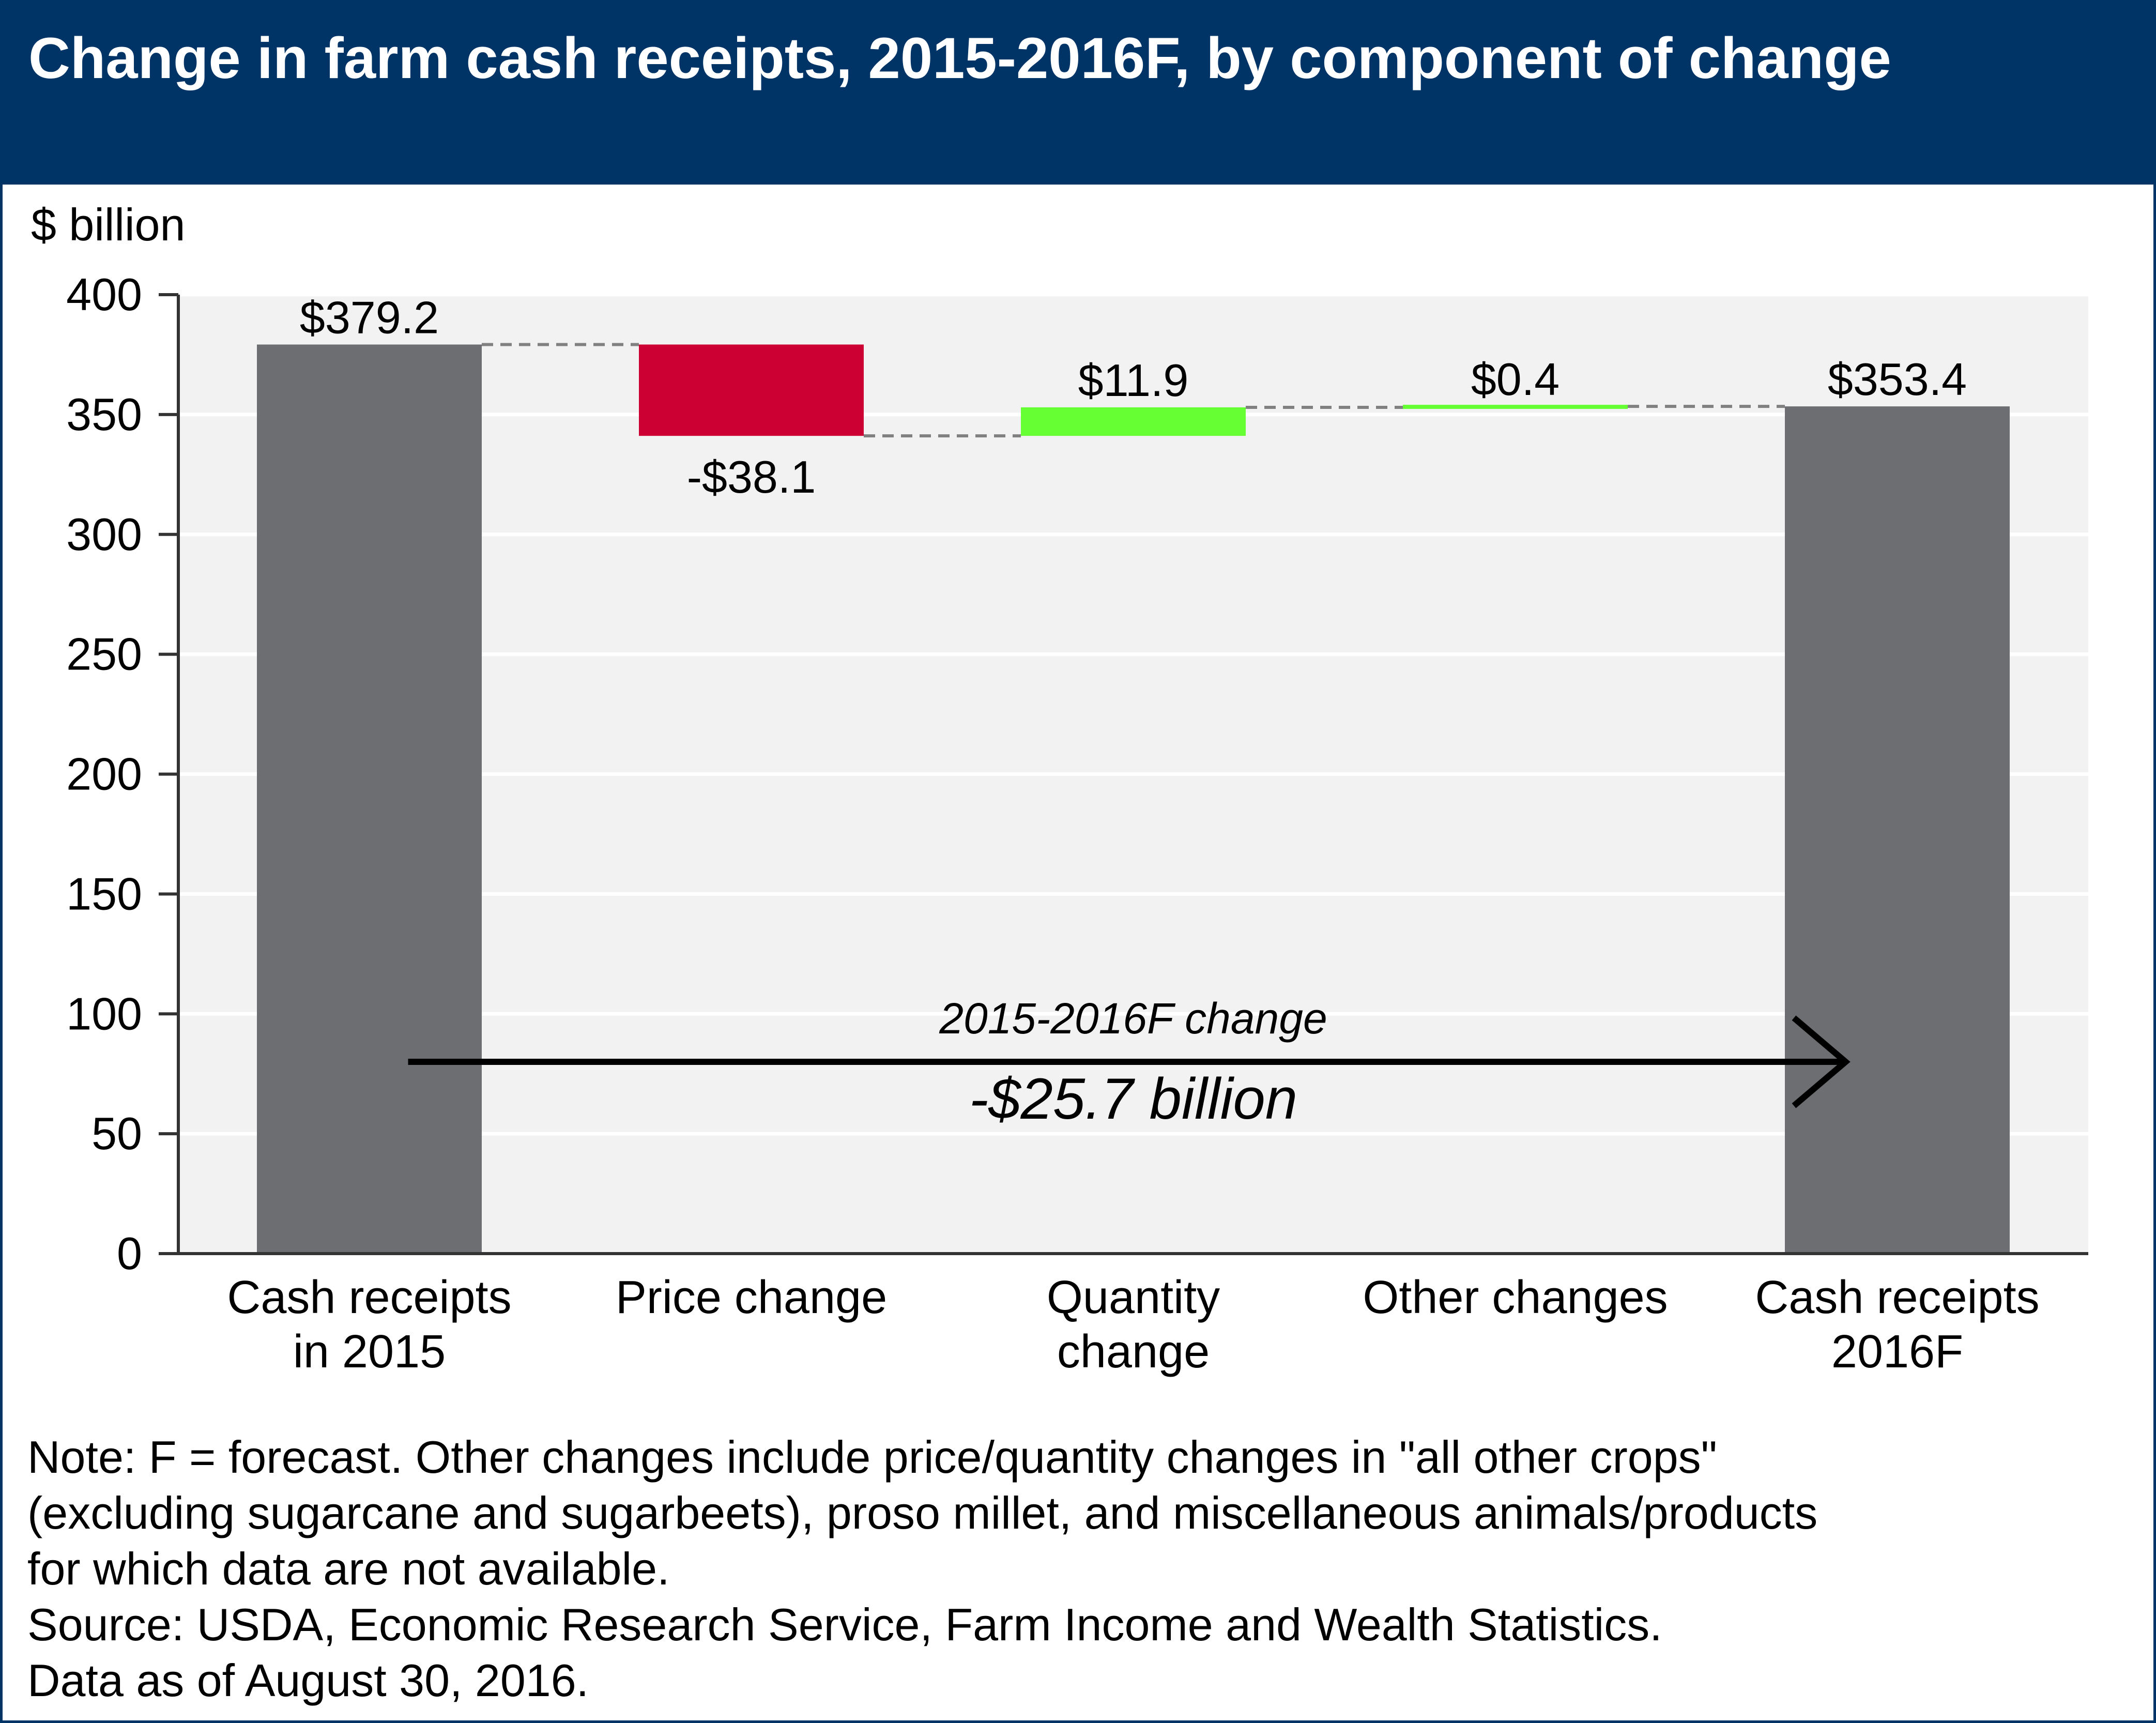 The height and width of the screenshot is (1723, 2156). What do you see at coordinates (1133, 1352) in the screenshot?
I see `category-label: change` at bounding box center [1133, 1352].